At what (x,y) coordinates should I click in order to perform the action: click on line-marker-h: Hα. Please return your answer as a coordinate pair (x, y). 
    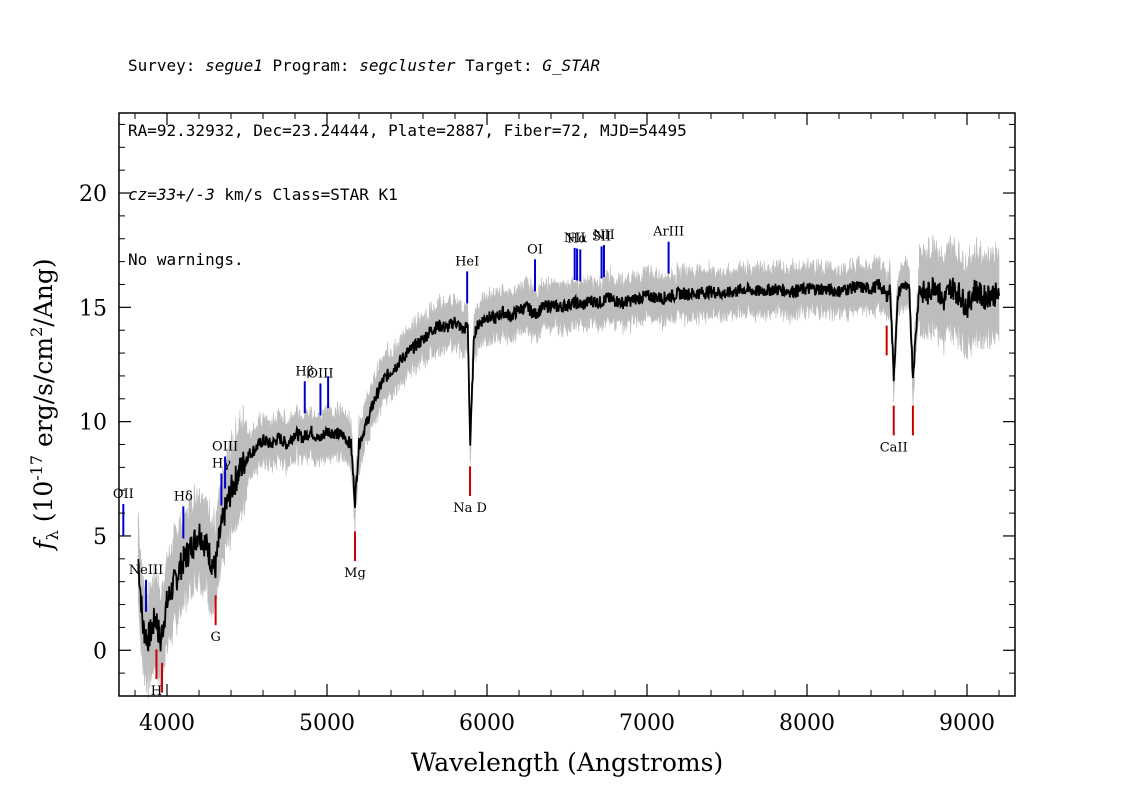
    Looking at the image, I should click on (577, 256).